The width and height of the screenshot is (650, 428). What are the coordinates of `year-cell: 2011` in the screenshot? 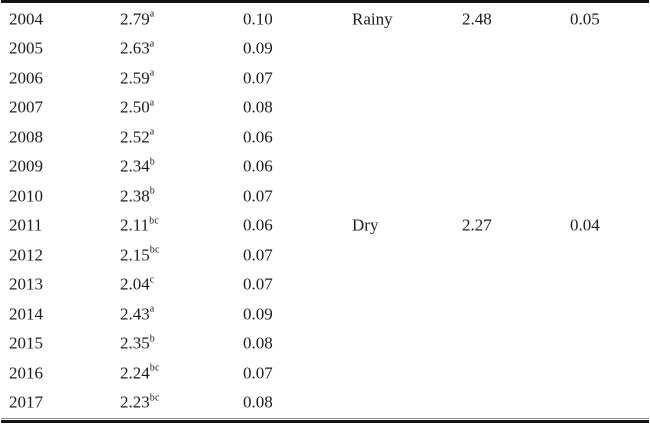 It's located at (26, 225).